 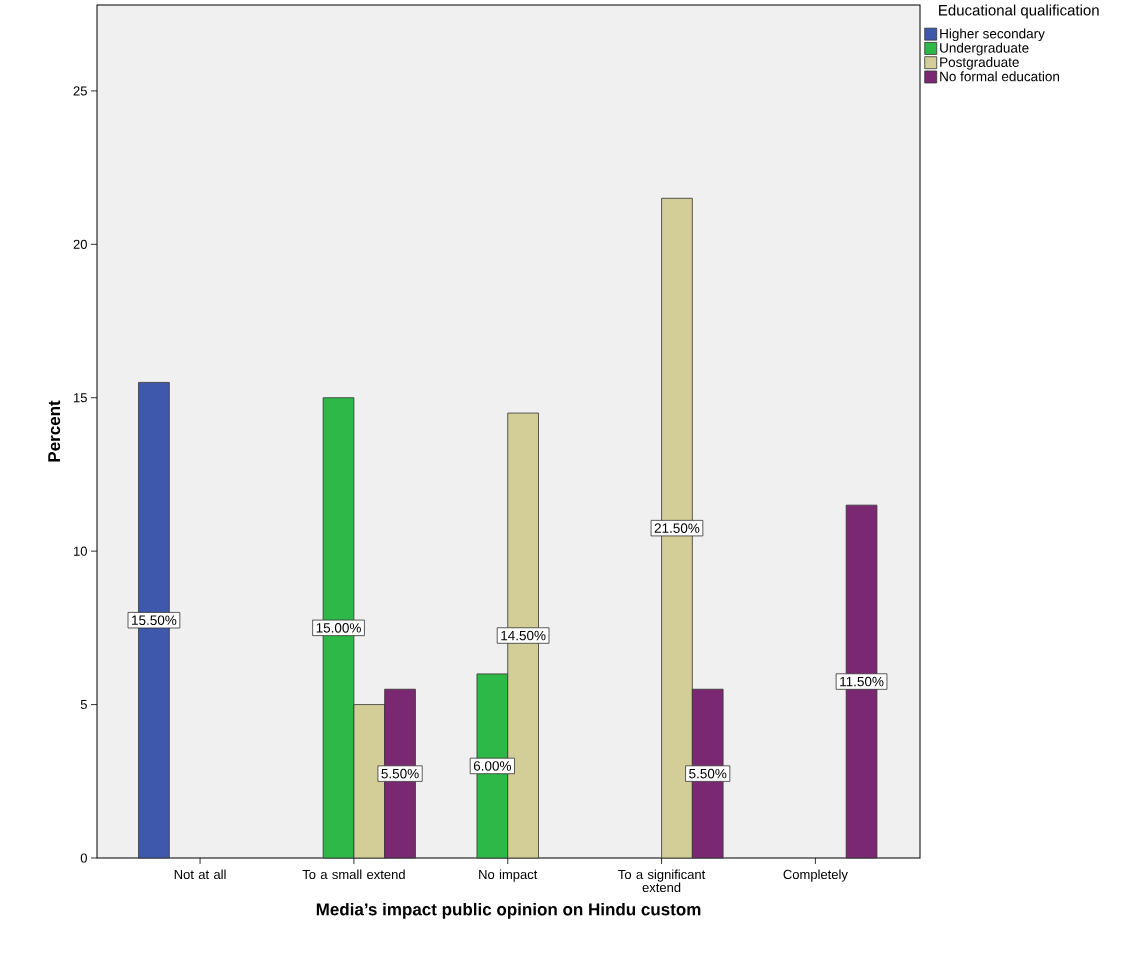 What do you see at coordinates (83, 858) in the screenshot?
I see `y-tick-label: 0` at bounding box center [83, 858].